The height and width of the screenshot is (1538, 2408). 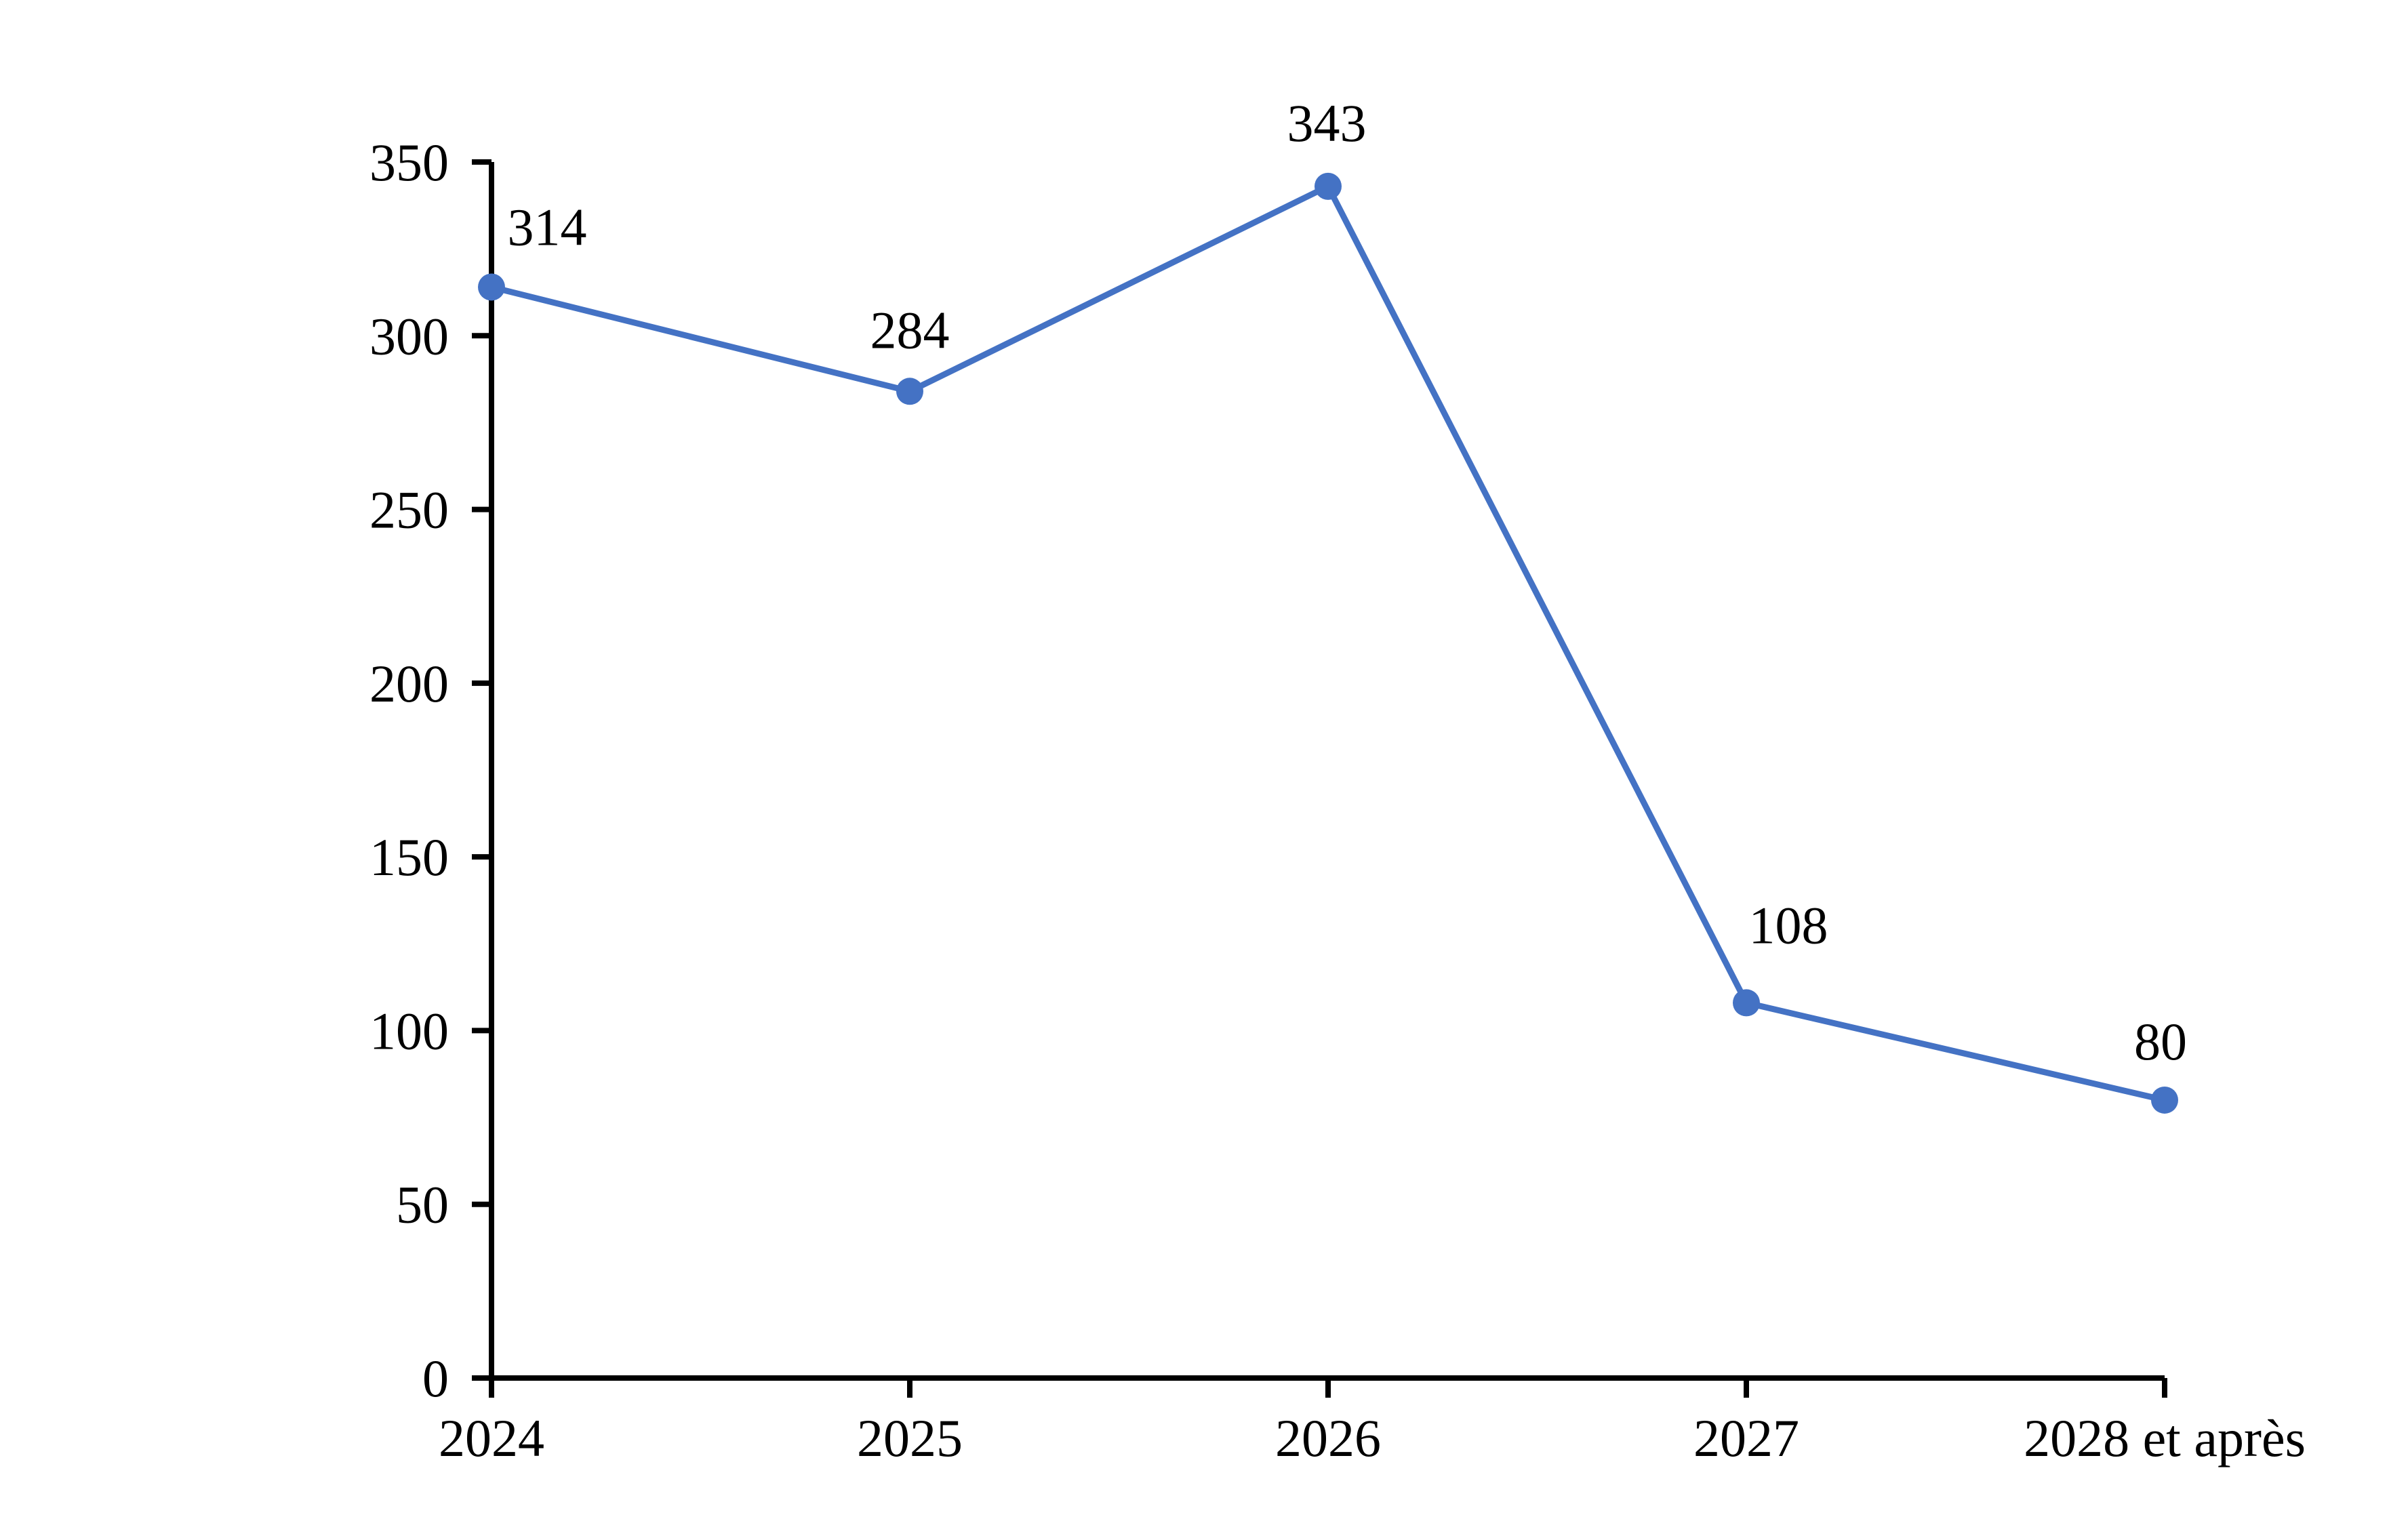 What do you see at coordinates (422, 1204) in the screenshot?
I see `y-tick-label: 50` at bounding box center [422, 1204].